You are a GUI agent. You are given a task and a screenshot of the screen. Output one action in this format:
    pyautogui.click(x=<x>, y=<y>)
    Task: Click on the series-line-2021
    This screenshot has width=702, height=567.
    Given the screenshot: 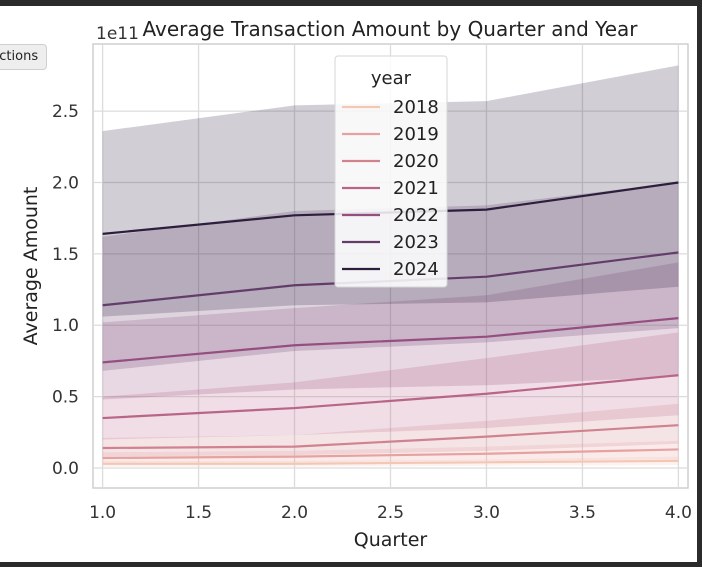 What is the action you would take?
    pyautogui.click(x=390, y=397)
    